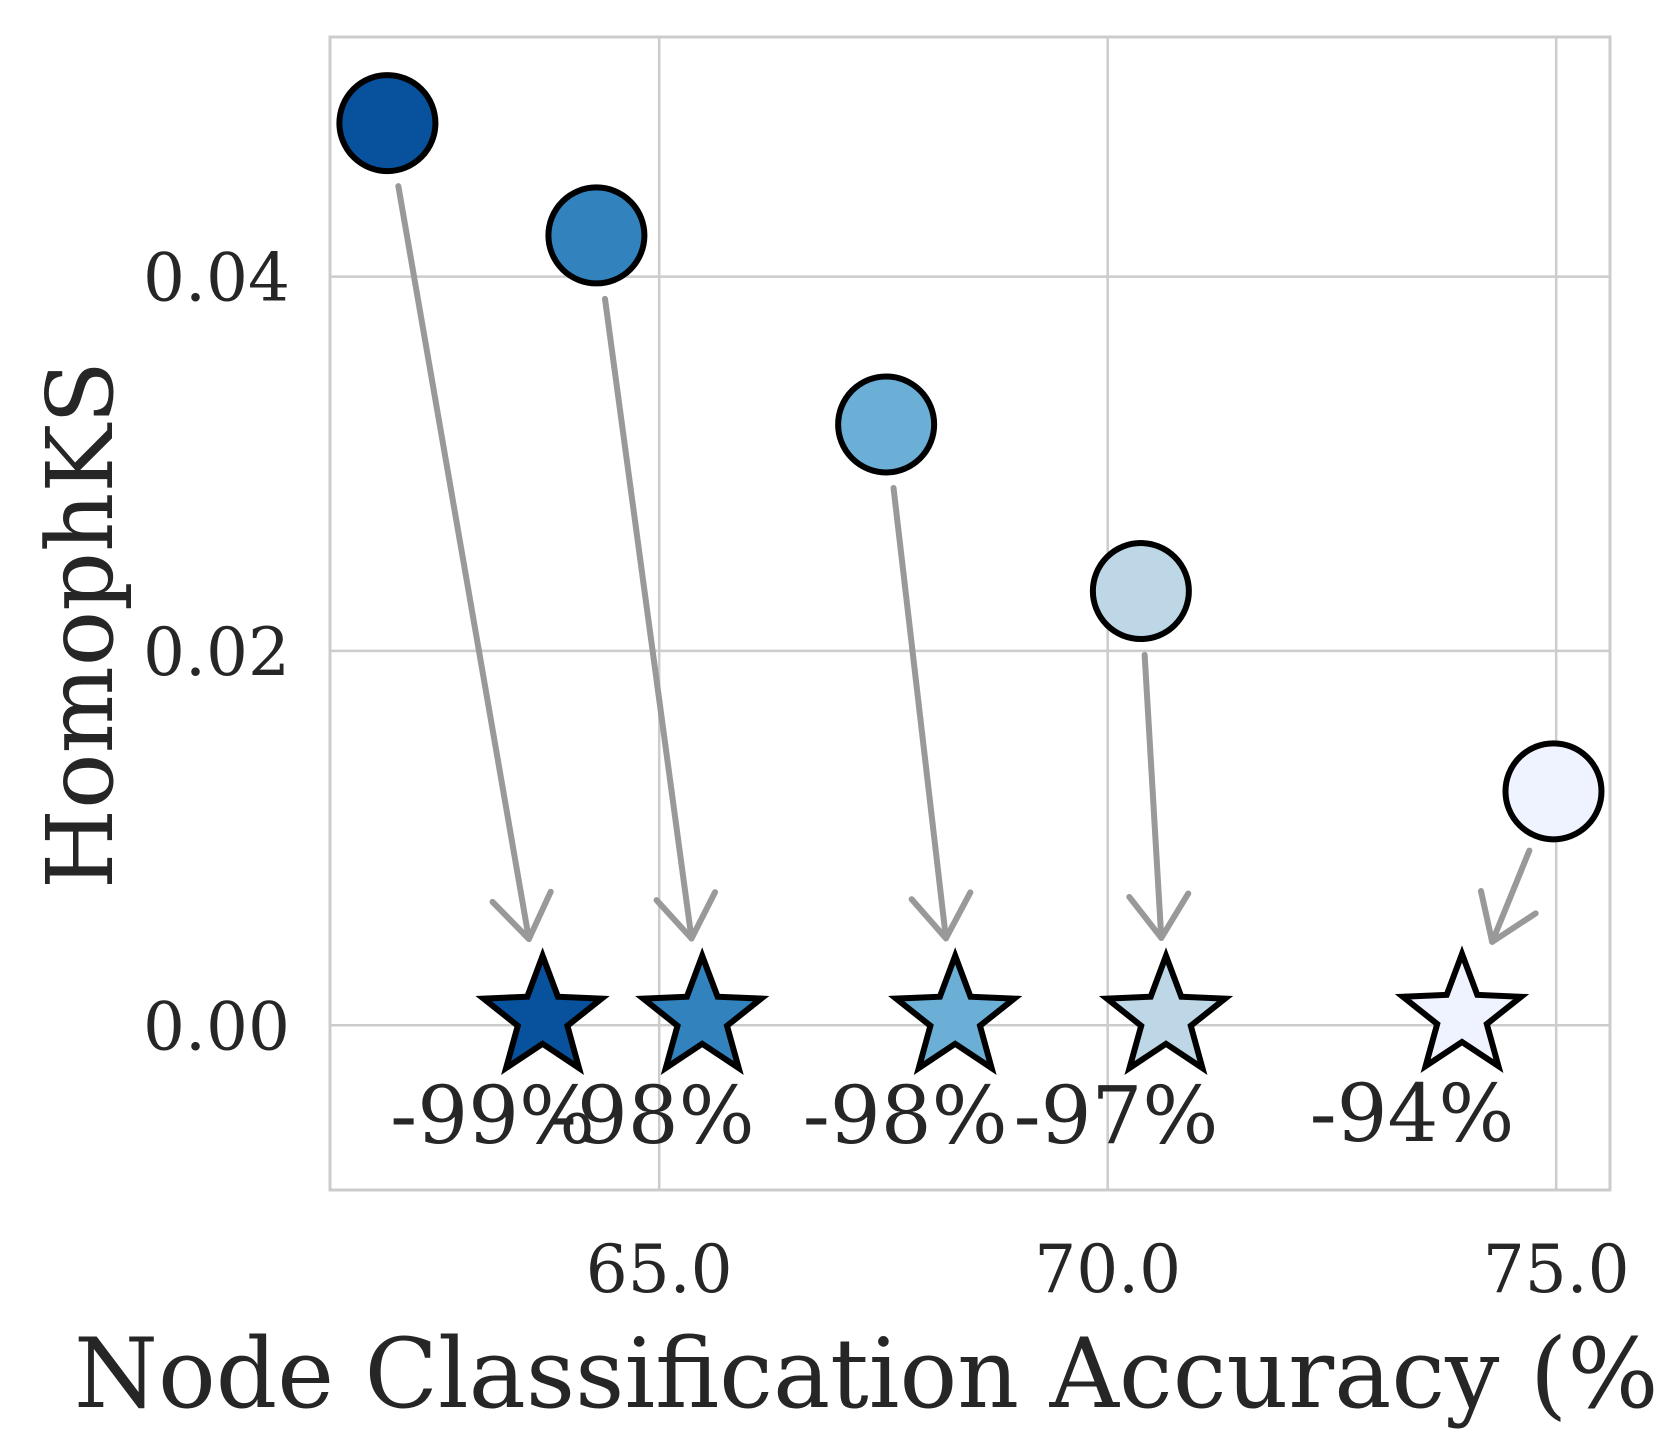 This screenshot has height=1453, width=1661. What do you see at coordinates (1116, 1115) in the screenshot?
I see `reduction-label: -97%` at bounding box center [1116, 1115].